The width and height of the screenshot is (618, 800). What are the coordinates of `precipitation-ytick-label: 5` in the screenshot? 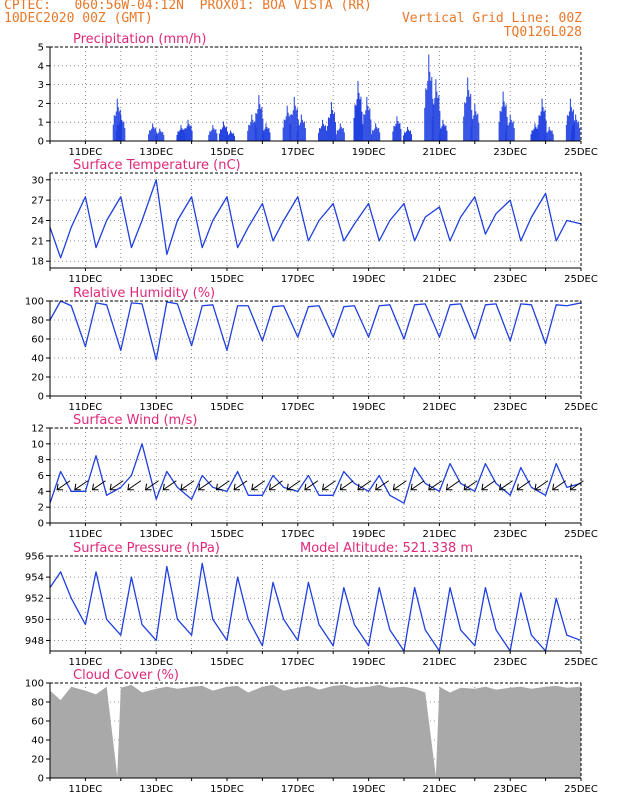 It's located at (41, 48).